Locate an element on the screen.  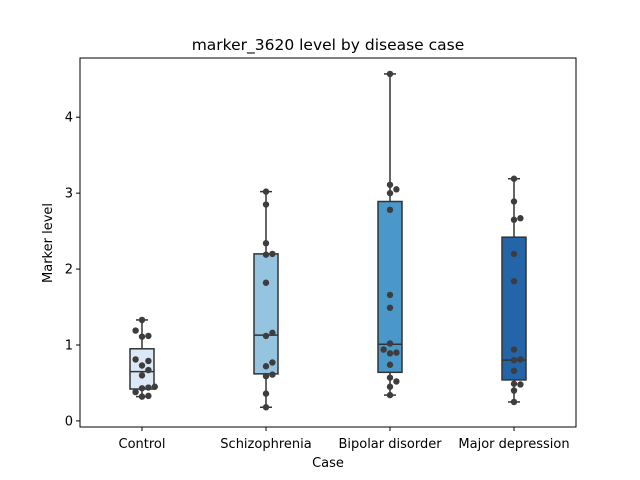
x-axis-title: Case is located at coordinates (328, 463).